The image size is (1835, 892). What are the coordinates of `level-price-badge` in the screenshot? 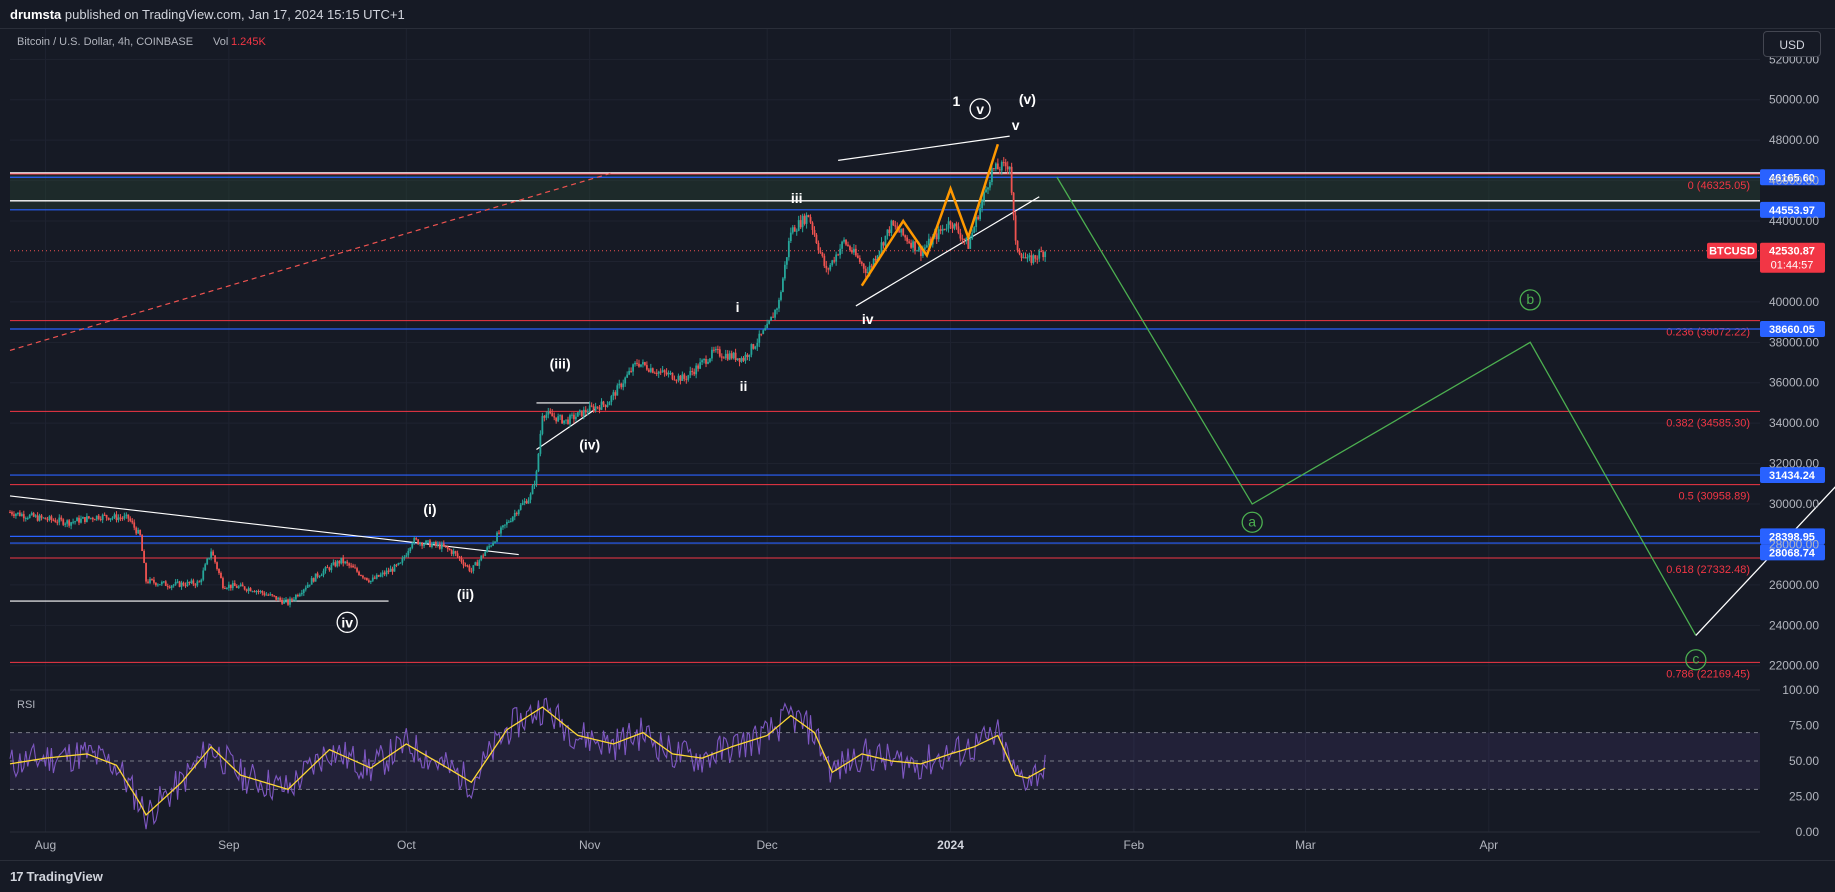 It's located at (1792, 475).